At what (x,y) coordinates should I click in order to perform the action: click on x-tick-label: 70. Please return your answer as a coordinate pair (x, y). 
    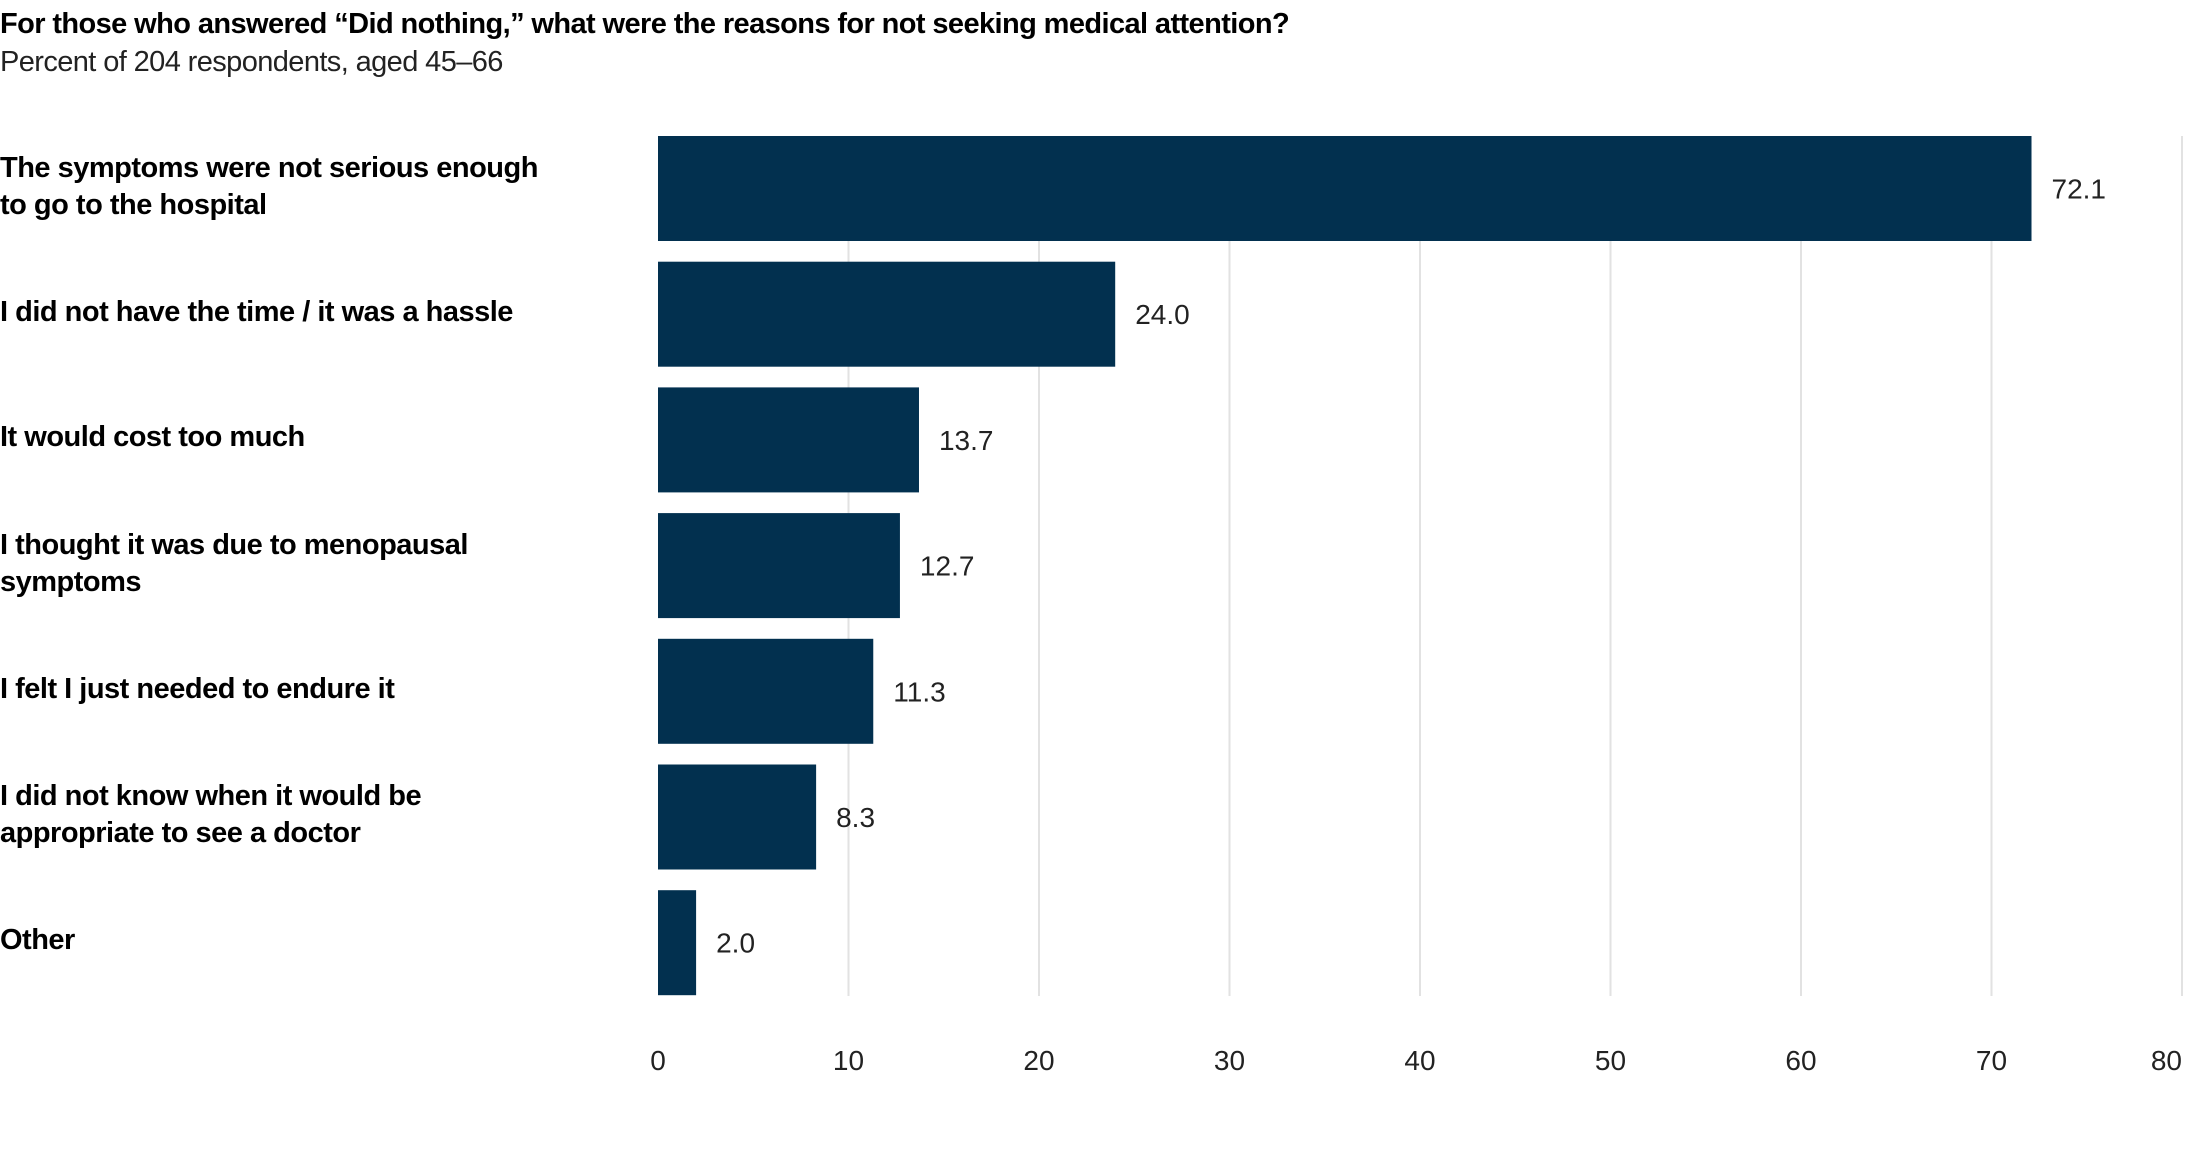
    Looking at the image, I should click on (1991, 1060).